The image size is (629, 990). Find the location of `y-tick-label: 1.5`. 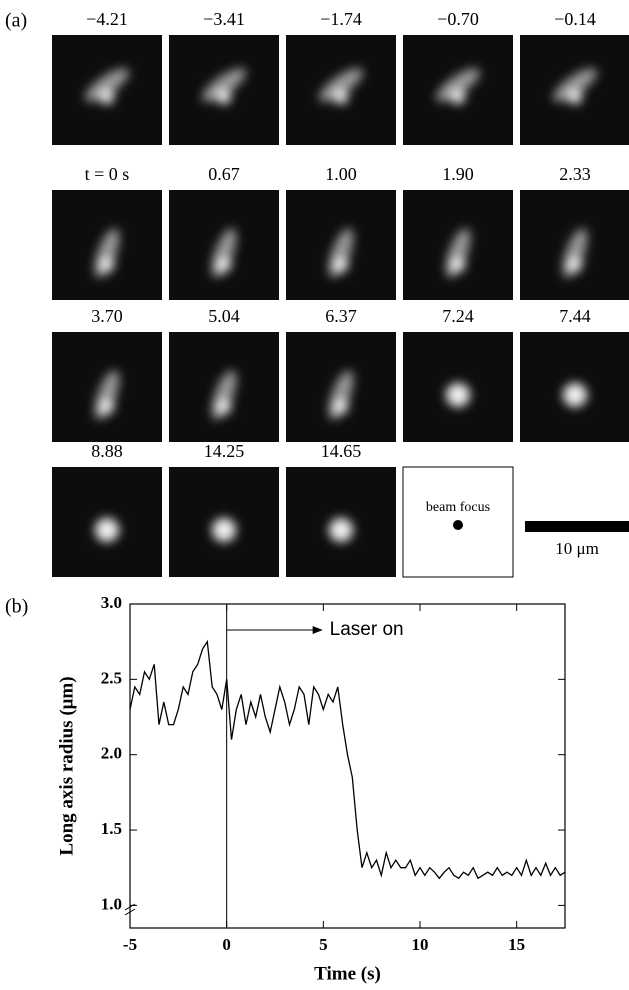

y-tick-label: 1.5 is located at coordinates (111, 828).